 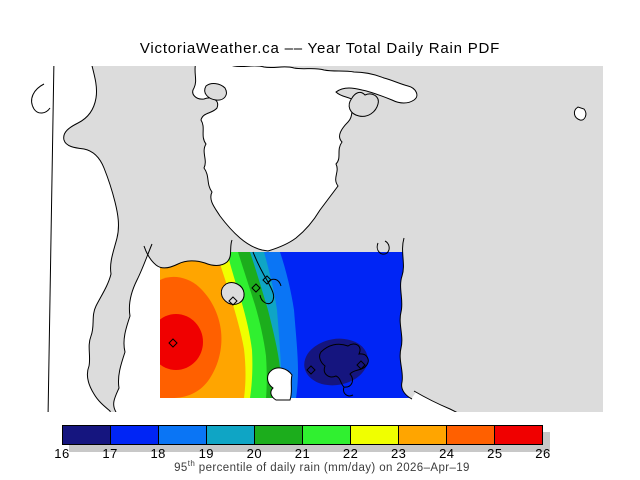 What do you see at coordinates (206, 453) in the screenshot?
I see `colorbar-tick-19: 19` at bounding box center [206, 453].